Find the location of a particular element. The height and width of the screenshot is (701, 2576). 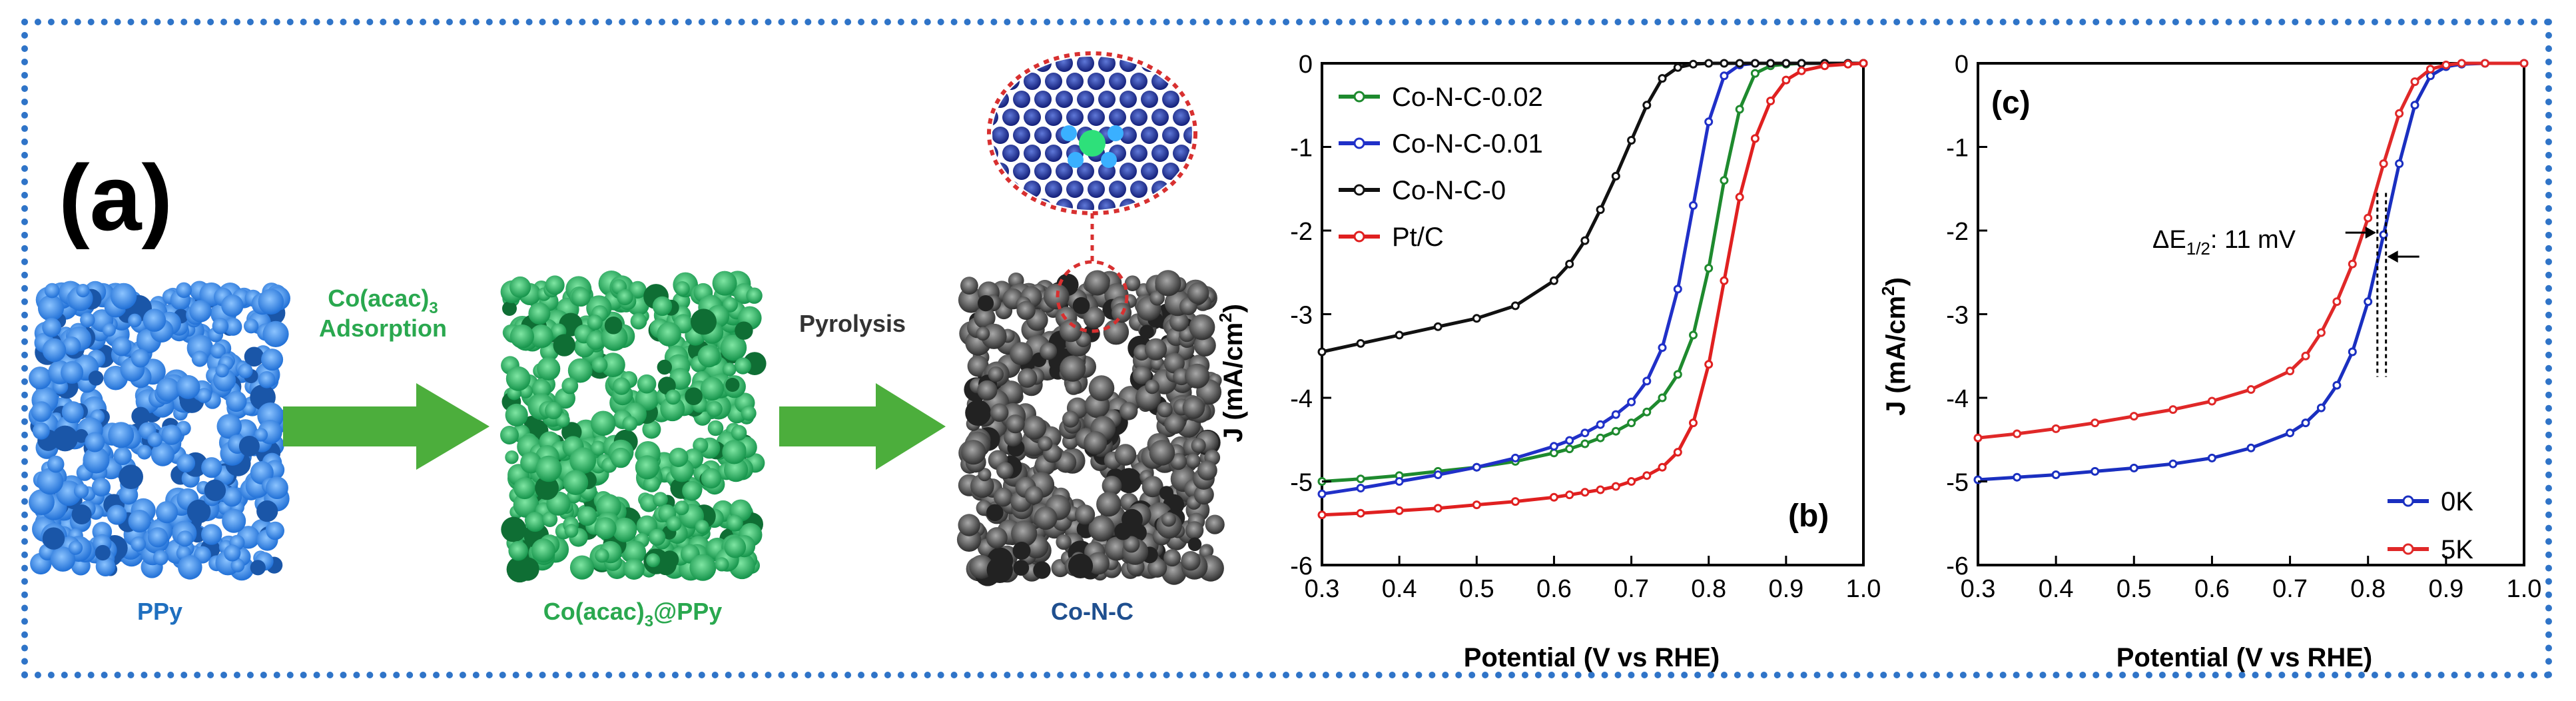

pyrolysis-arrow is located at coordinates (862, 426).